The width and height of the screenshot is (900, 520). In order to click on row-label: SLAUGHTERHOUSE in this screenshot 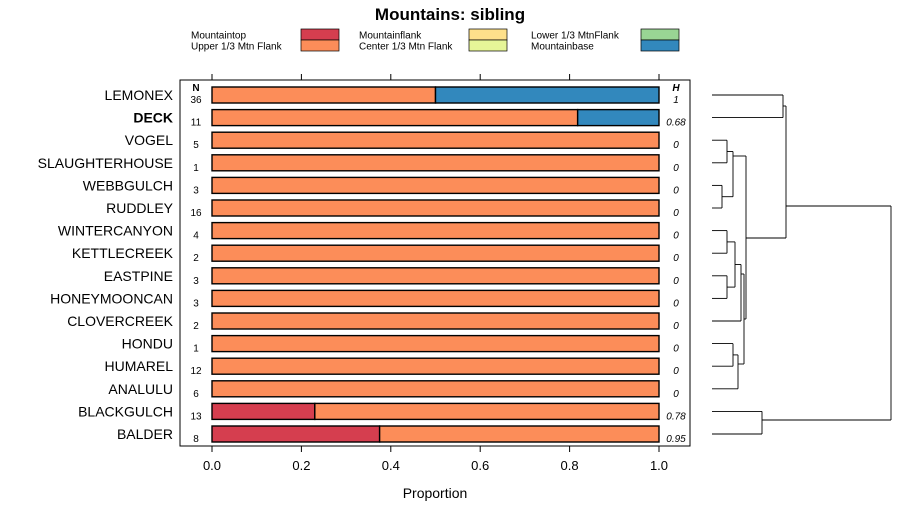, I will do `click(105, 163)`.